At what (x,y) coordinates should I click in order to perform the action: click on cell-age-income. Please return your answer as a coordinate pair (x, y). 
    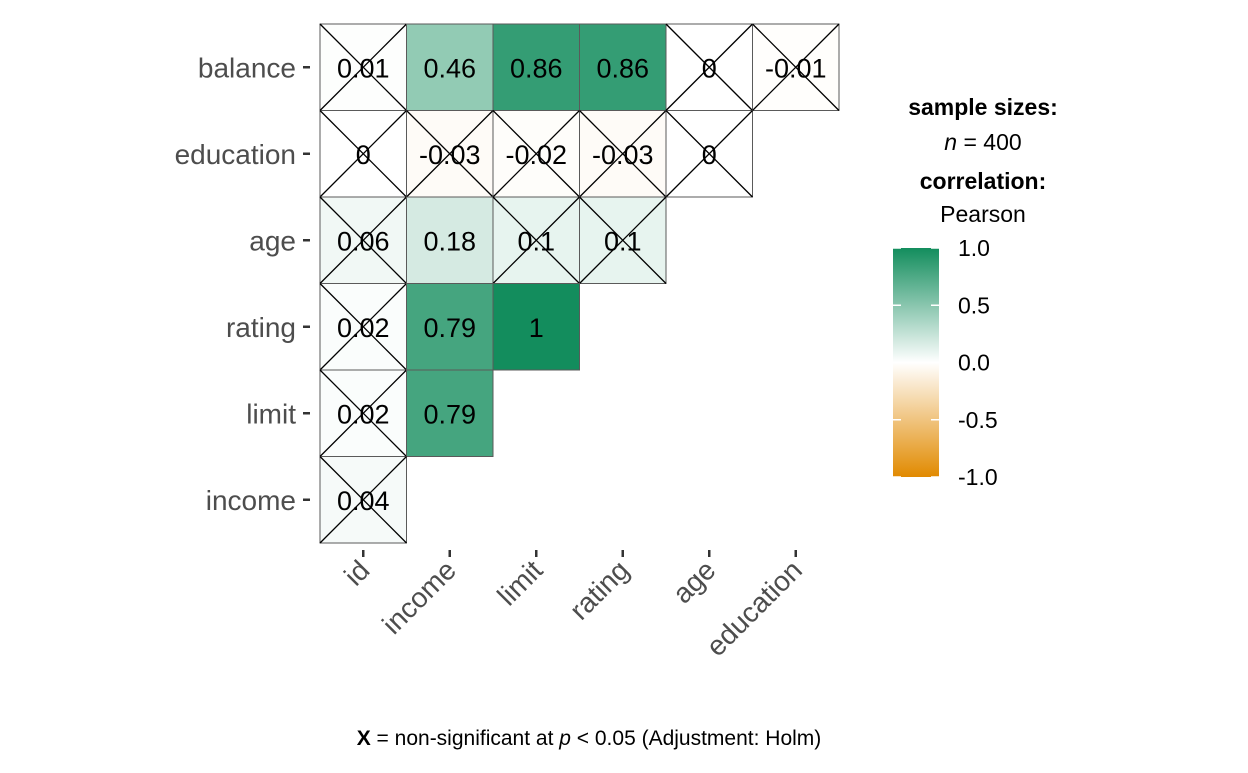
    Looking at the image, I should click on (450, 240).